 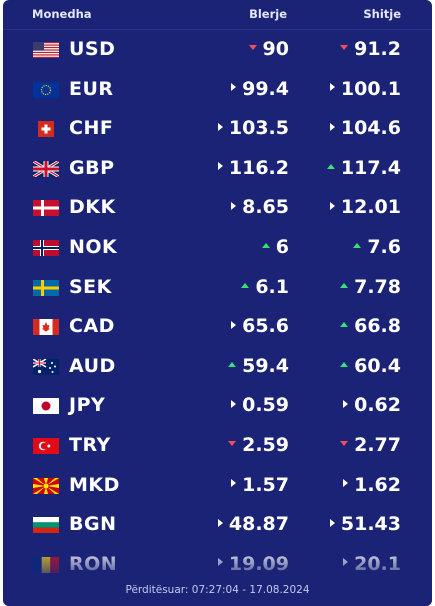 I want to click on sell-rate: 104.6, so click(x=365, y=128).